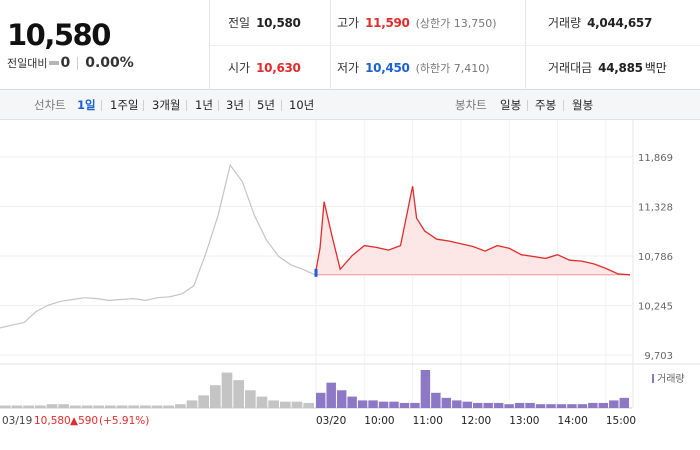 The width and height of the screenshot is (700, 450). I want to click on today-area, so click(473, 230).